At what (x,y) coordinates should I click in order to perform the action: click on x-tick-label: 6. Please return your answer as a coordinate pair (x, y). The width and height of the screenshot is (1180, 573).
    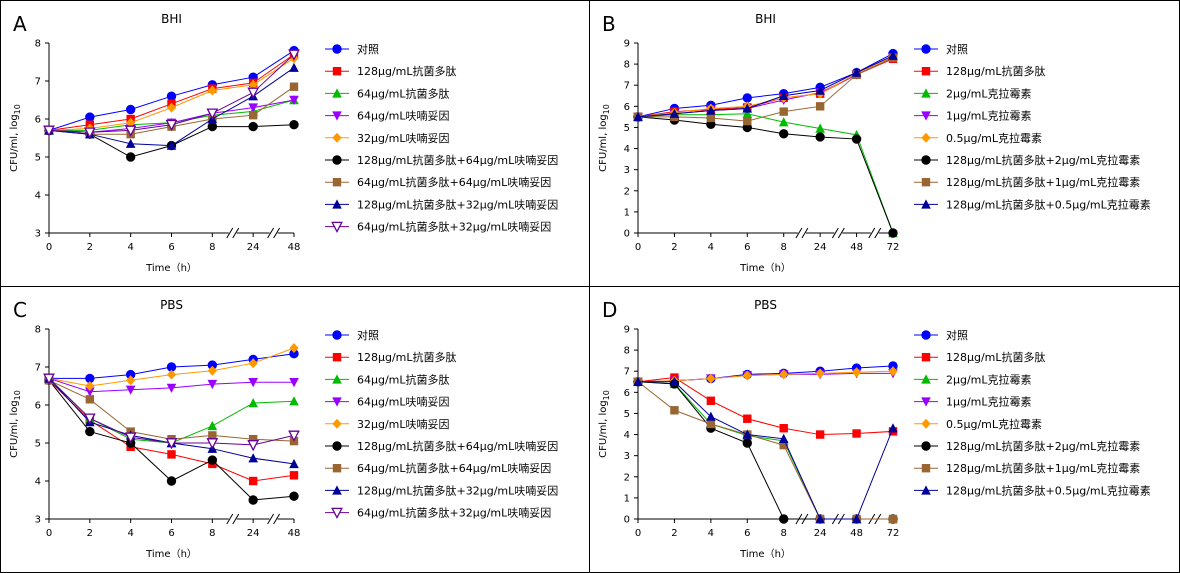
    Looking at the image, I should click on (171, 533).